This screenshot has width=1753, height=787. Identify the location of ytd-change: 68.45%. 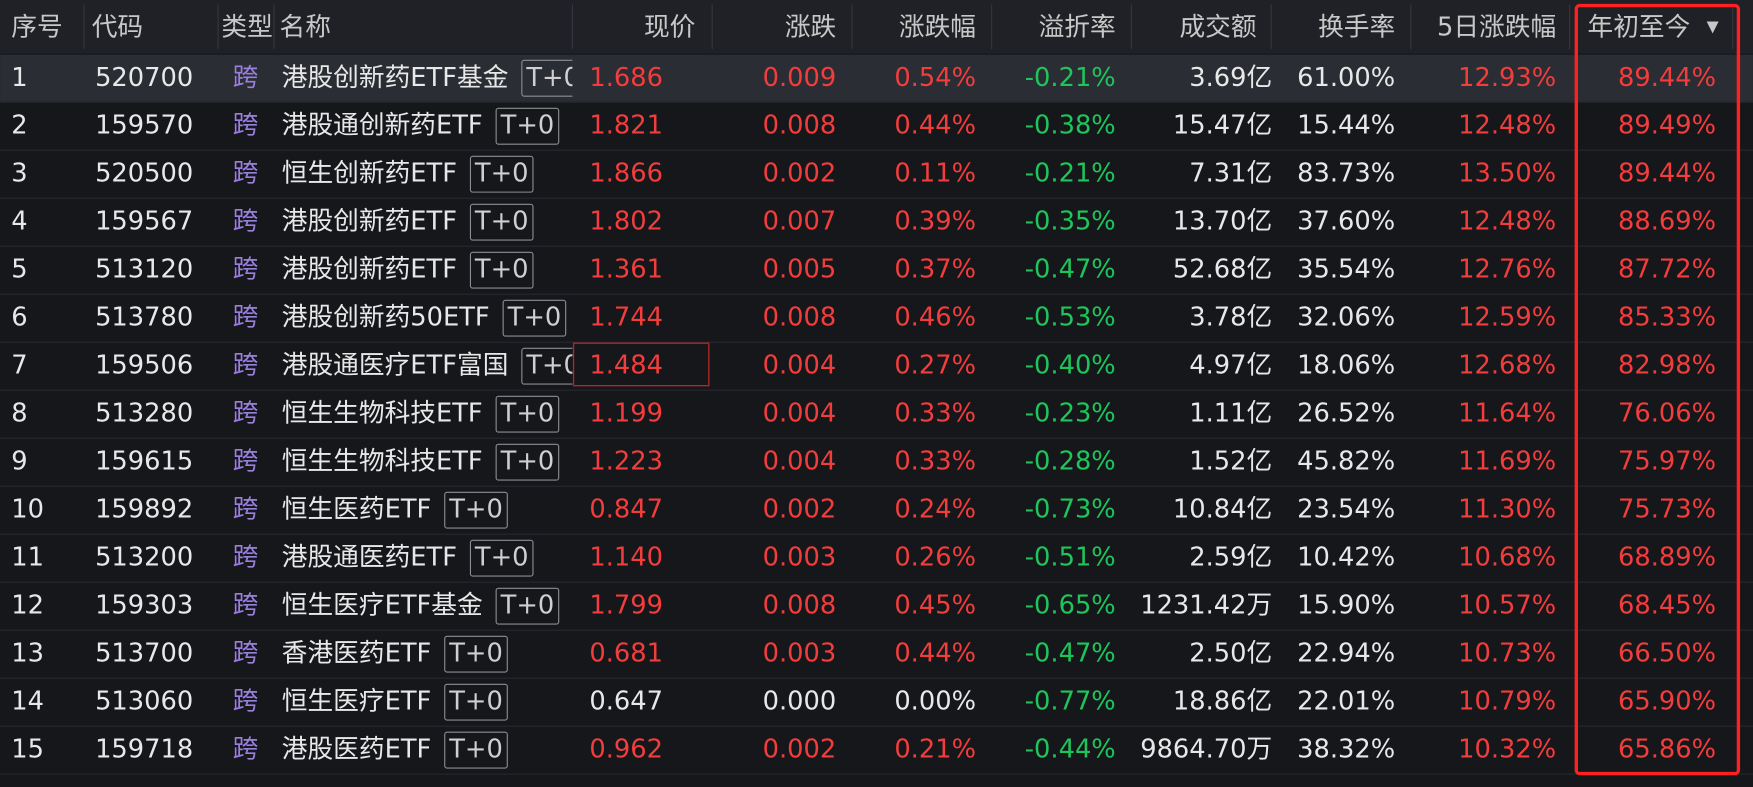
(1667, 606).